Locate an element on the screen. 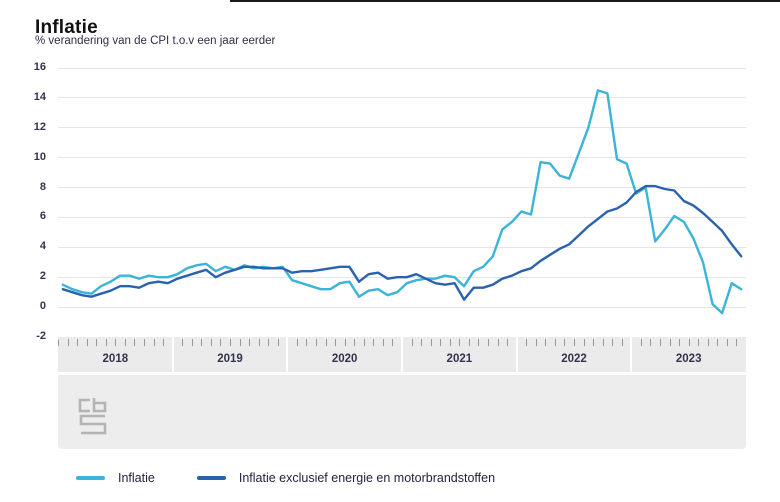  legend-item-inflatie: Inflatie is located at coordinates (106, 478).